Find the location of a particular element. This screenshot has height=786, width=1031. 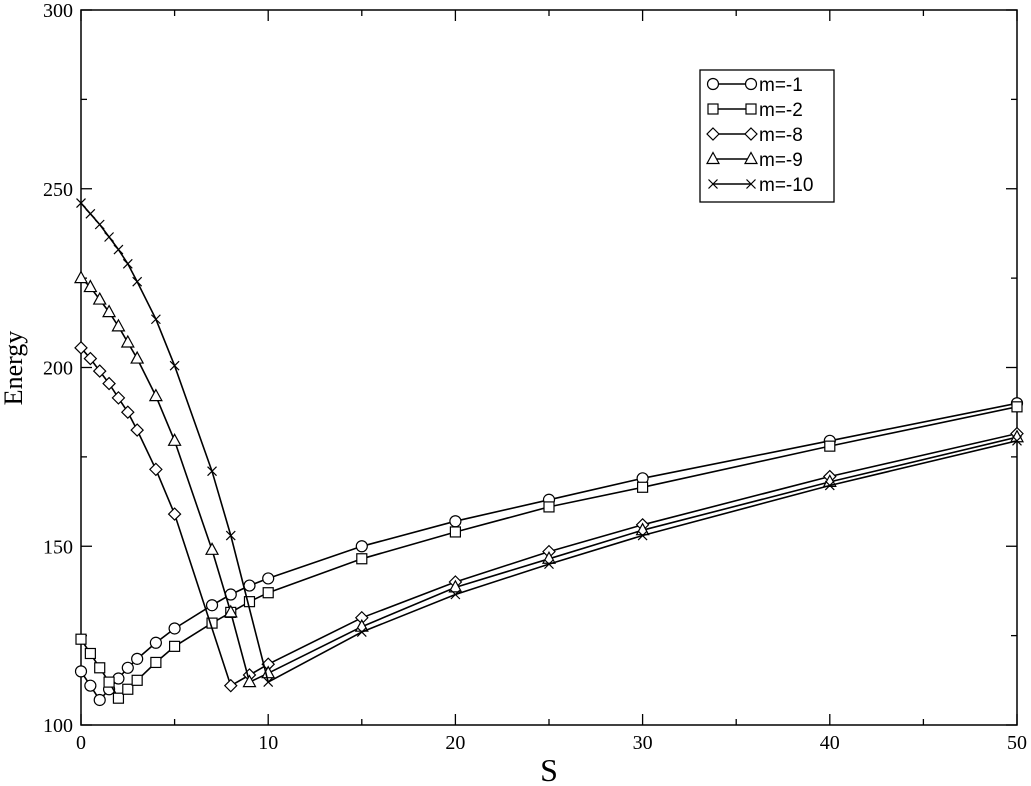

legend-box is located at coordinates (767, 136).